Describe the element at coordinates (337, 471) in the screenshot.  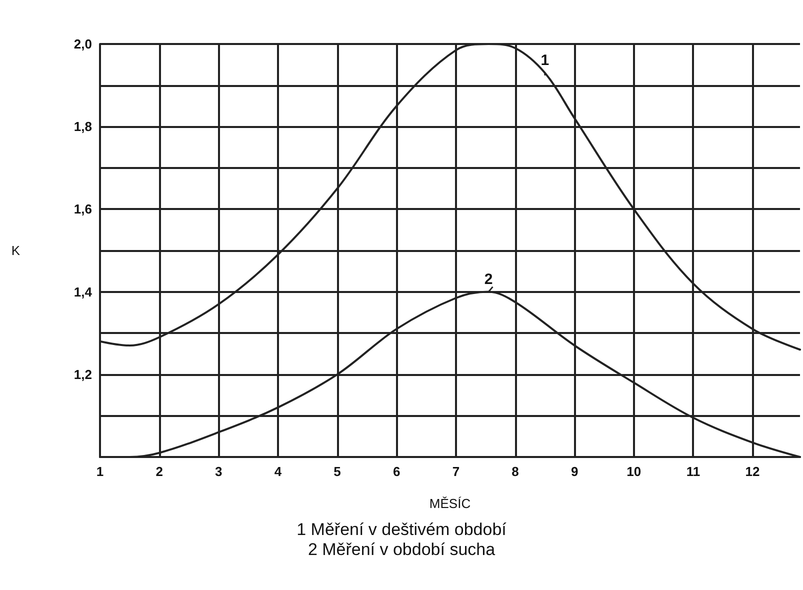
I see `x-tick-label: 5` at that location.